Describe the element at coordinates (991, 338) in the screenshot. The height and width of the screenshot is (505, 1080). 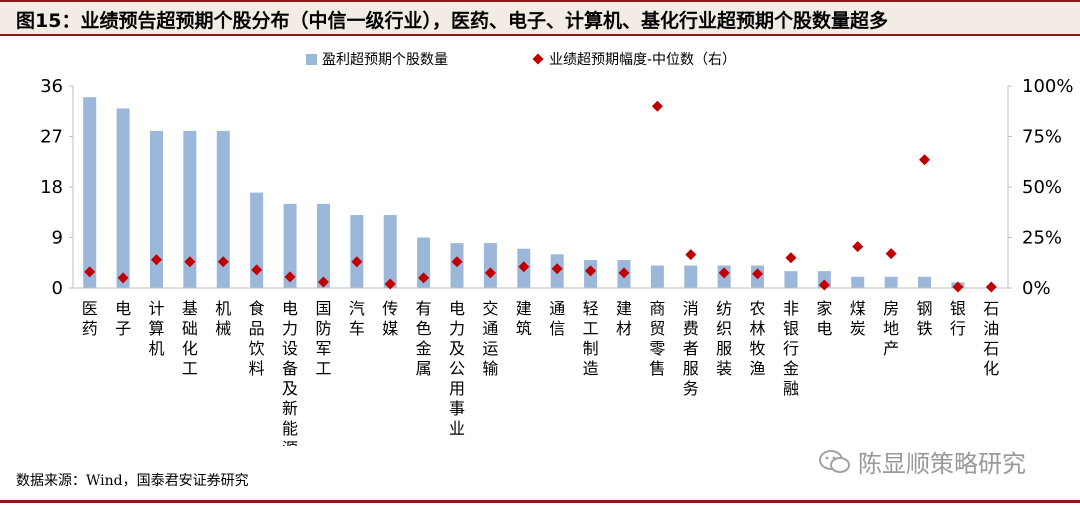
I see `x-tick-label: 石油石化` at that location.